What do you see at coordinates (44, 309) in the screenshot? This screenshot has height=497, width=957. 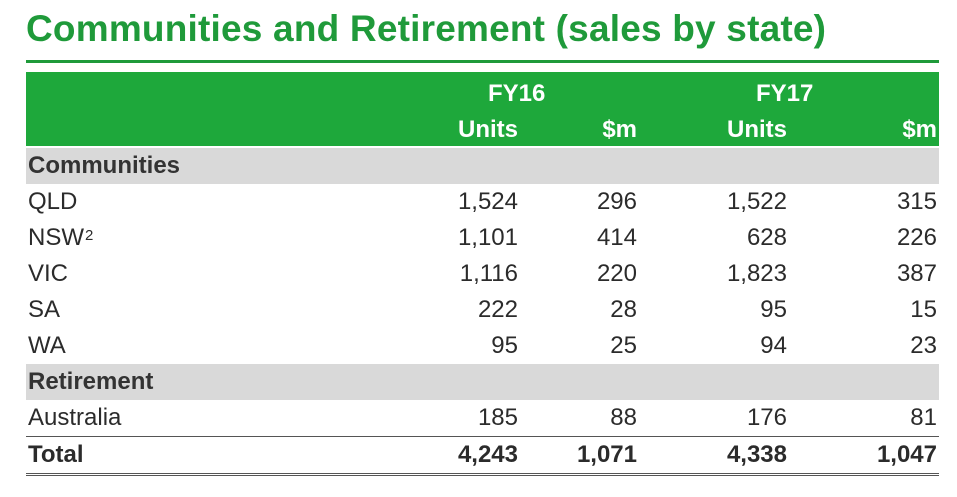 I see `row-label: SA` at bounding box center [44, 309].